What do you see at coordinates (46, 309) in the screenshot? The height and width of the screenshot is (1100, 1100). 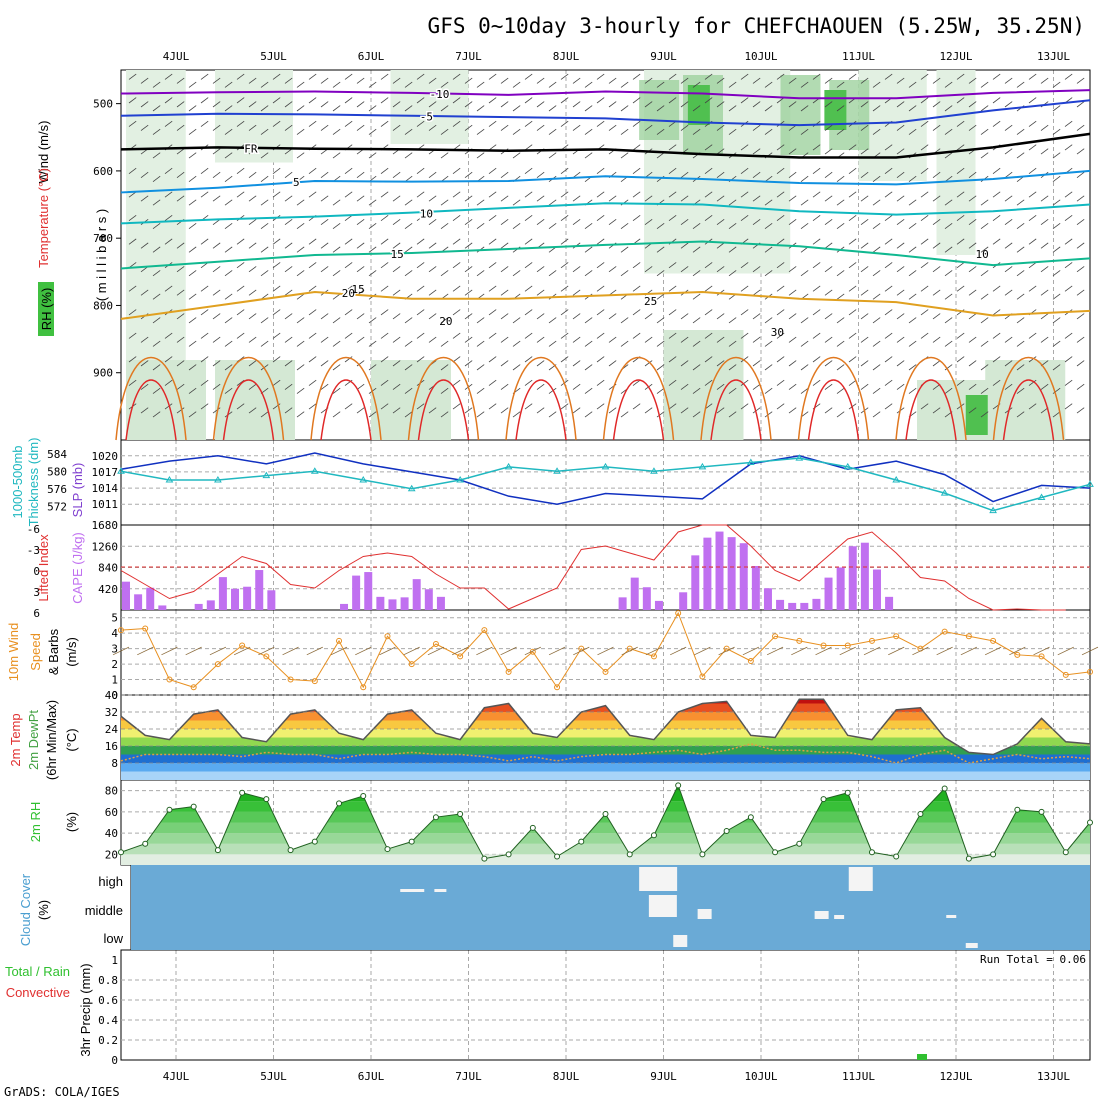 I see `rh-legend-swatch` at bounding box center [46, 309].